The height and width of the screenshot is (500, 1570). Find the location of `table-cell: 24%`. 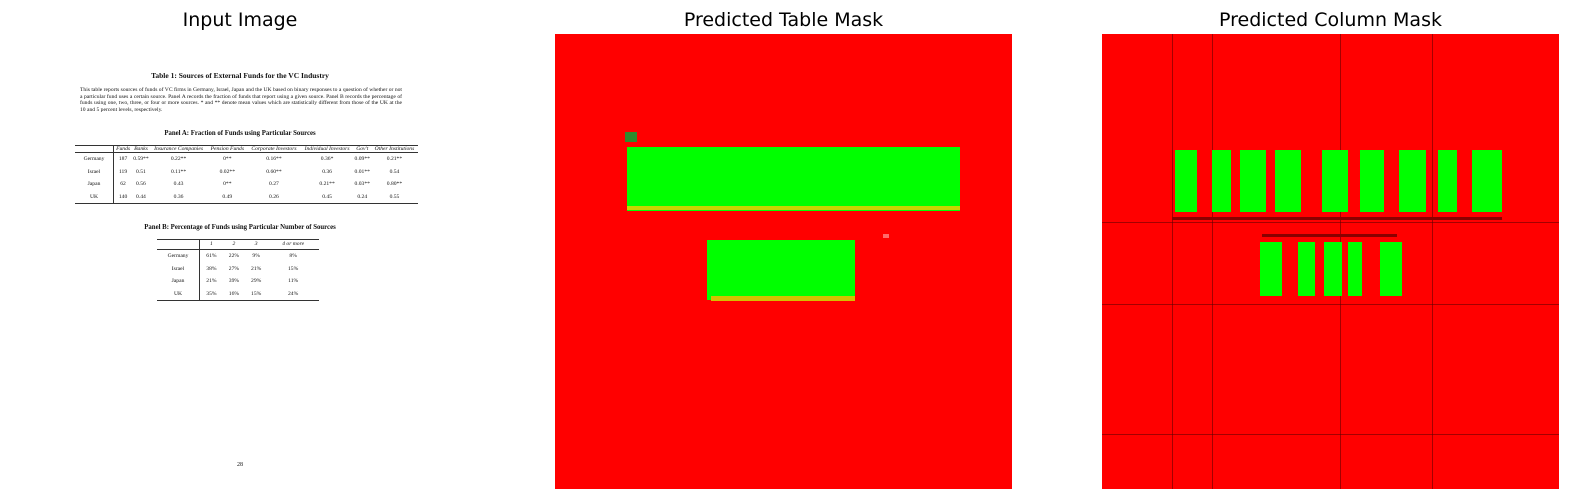

table-cell: 24% is located at coordinates (293, 294).